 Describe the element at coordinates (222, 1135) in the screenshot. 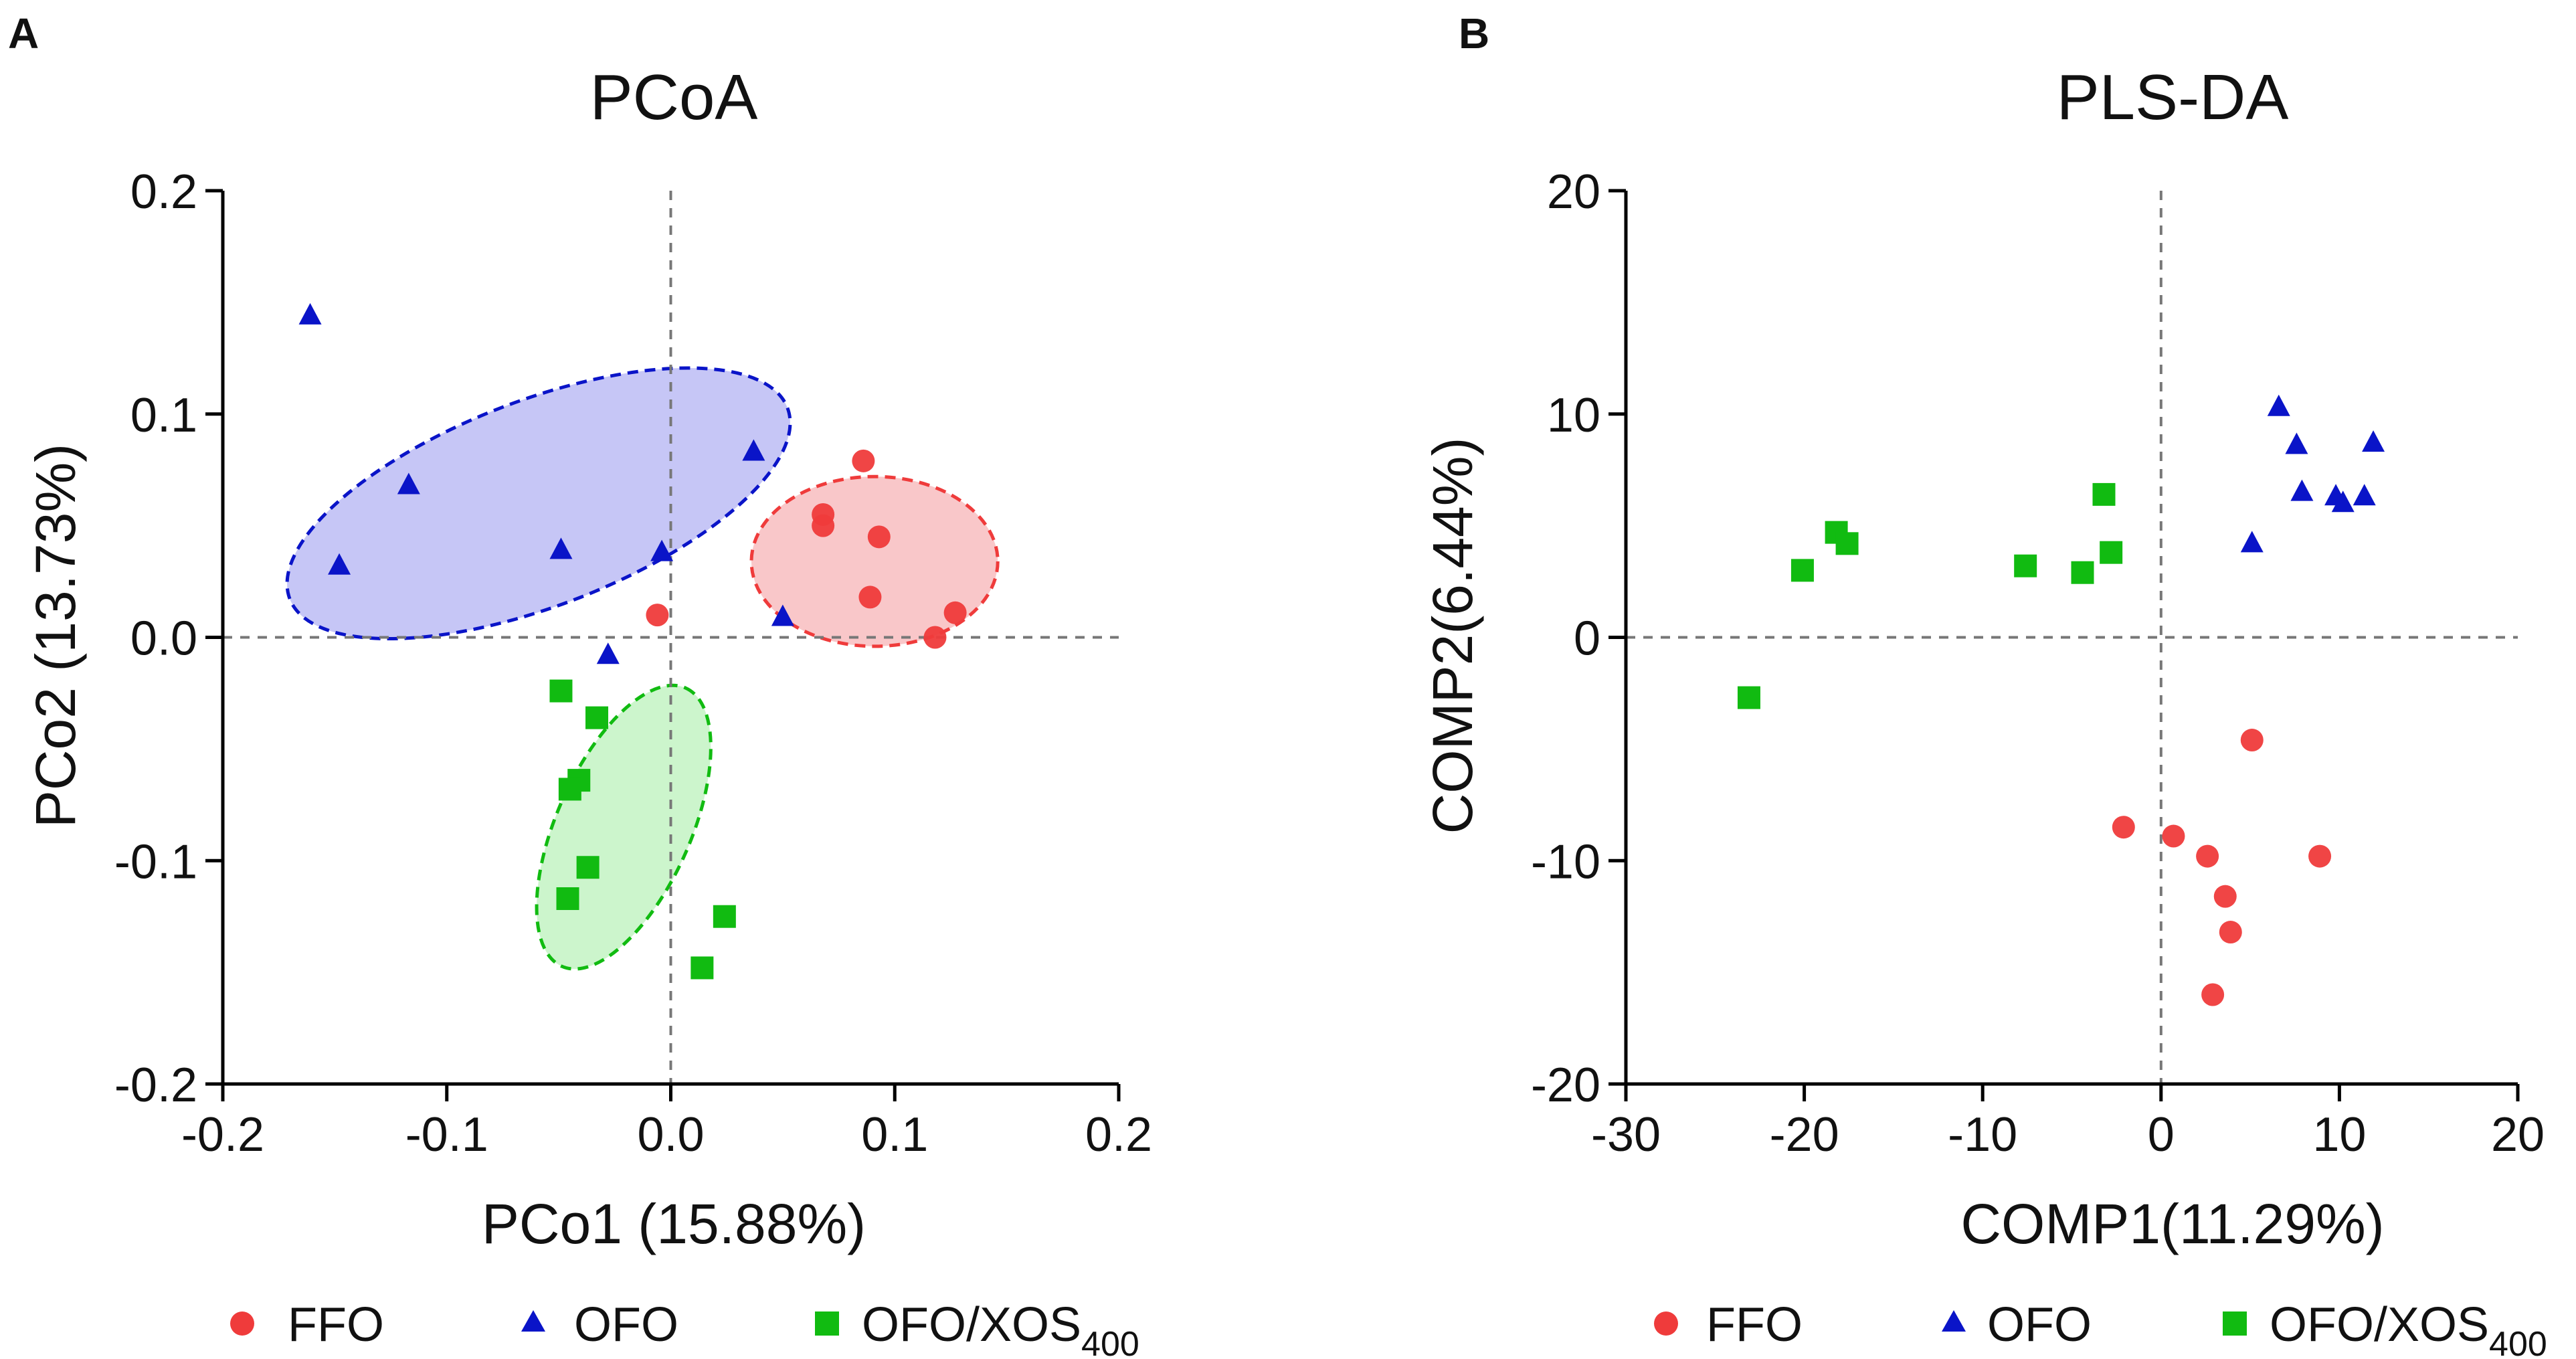

I see `pcoa-x-tick-label: -0.2` at that location.